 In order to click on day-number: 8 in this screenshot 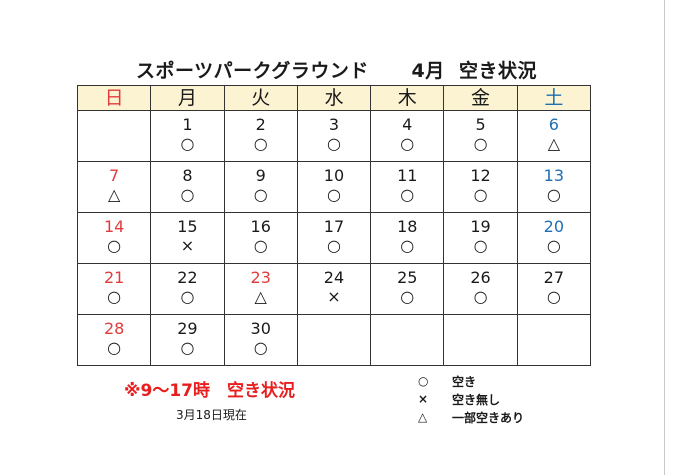, I will do `click(187, 175)`.